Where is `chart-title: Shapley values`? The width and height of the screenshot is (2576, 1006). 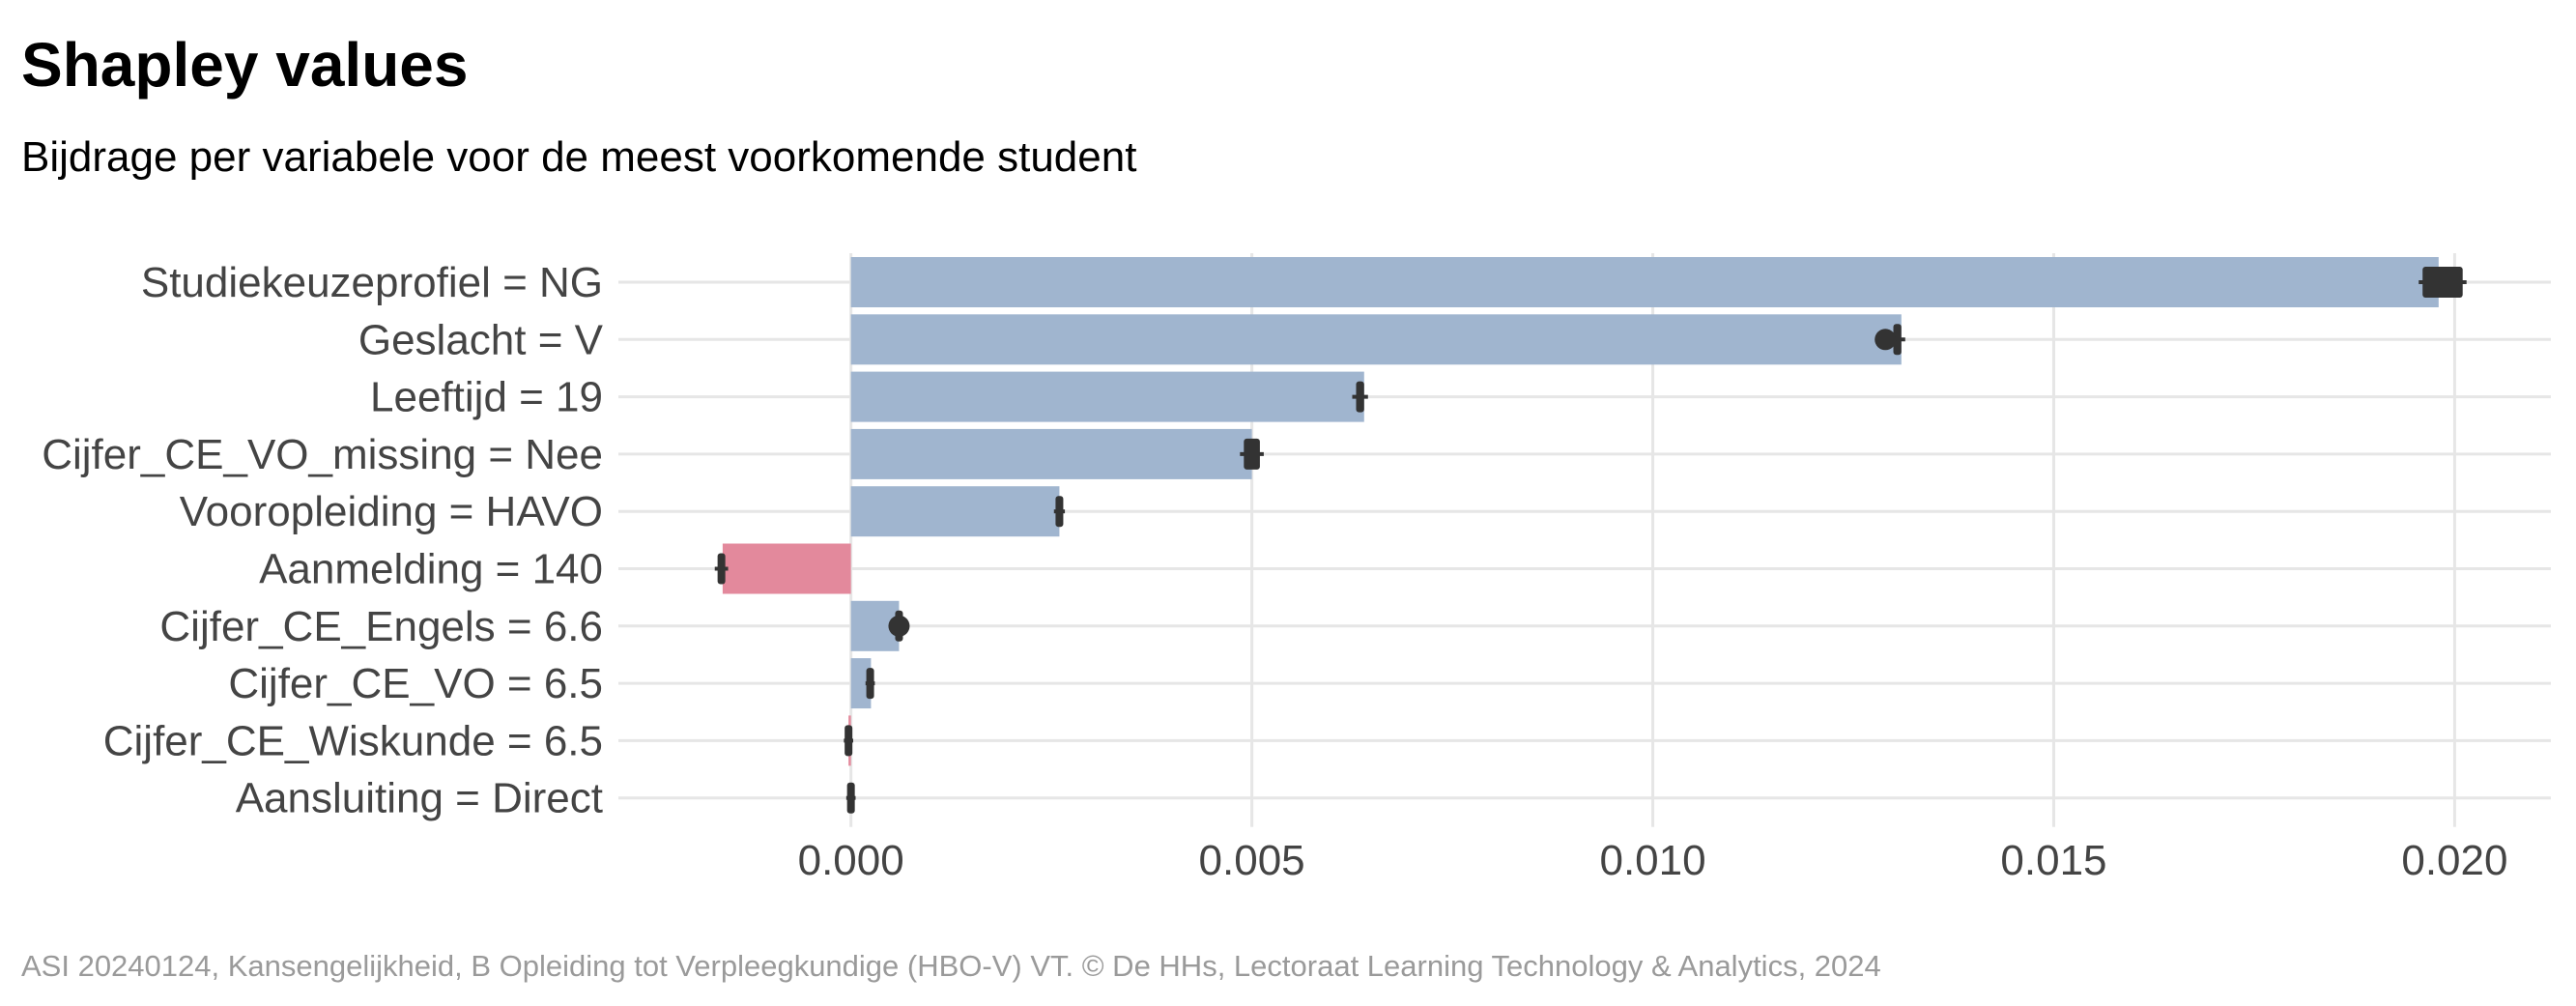 chart-title: Shapley values is located at coordinates (245, 65).